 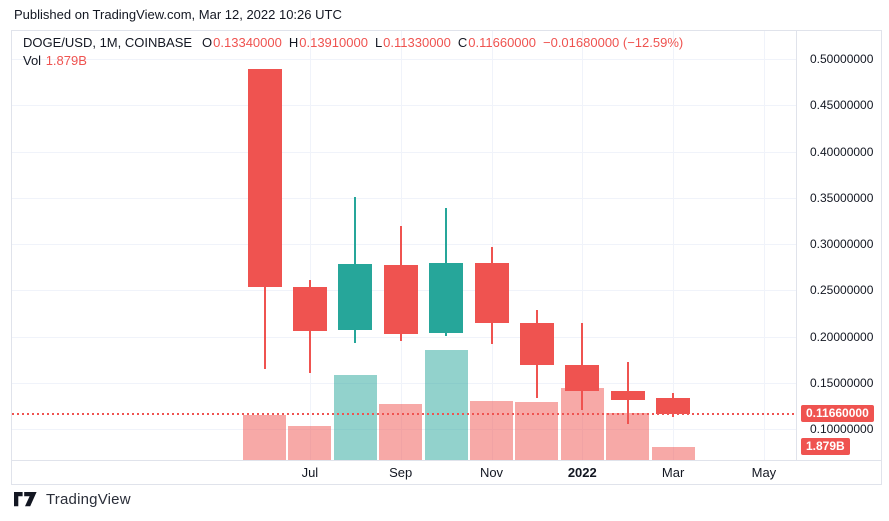 What do you see at coordinates (502, 42) in the screenshot?
I see `close-value: 0.11660000` at bounding box center [502, 42].